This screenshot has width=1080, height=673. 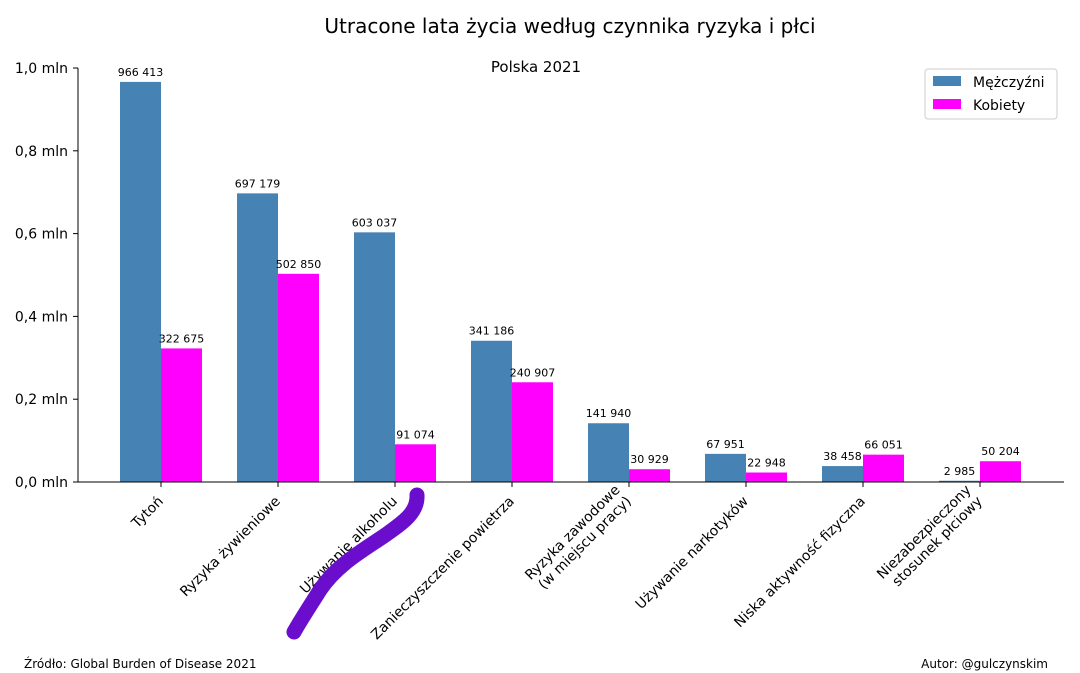 What do you see at coordinates (415, 434) in the screenshot?
I see `data-label-women-2: 91 074` at bounding box center [415, 434].